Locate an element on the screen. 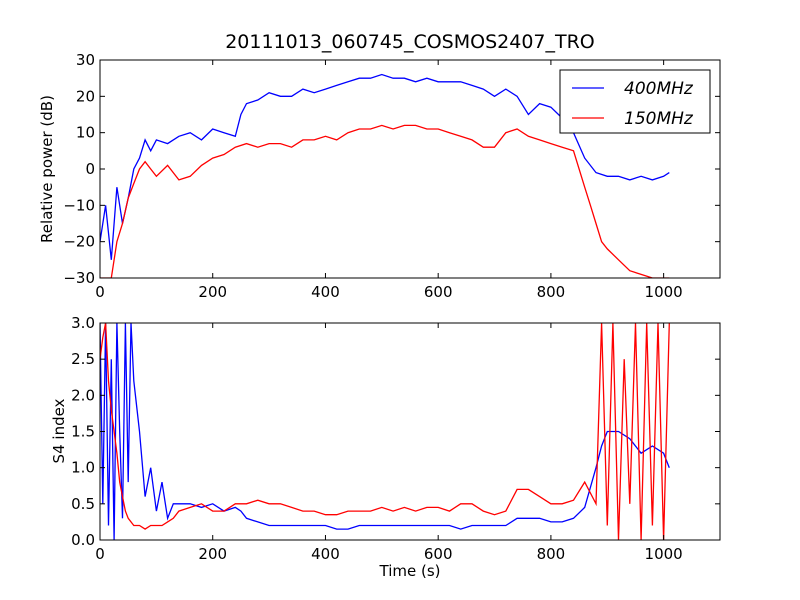 The height and width of the screenshot is (600, 800). power-x-tick-label: 0 is located at coordinates (100, 292).